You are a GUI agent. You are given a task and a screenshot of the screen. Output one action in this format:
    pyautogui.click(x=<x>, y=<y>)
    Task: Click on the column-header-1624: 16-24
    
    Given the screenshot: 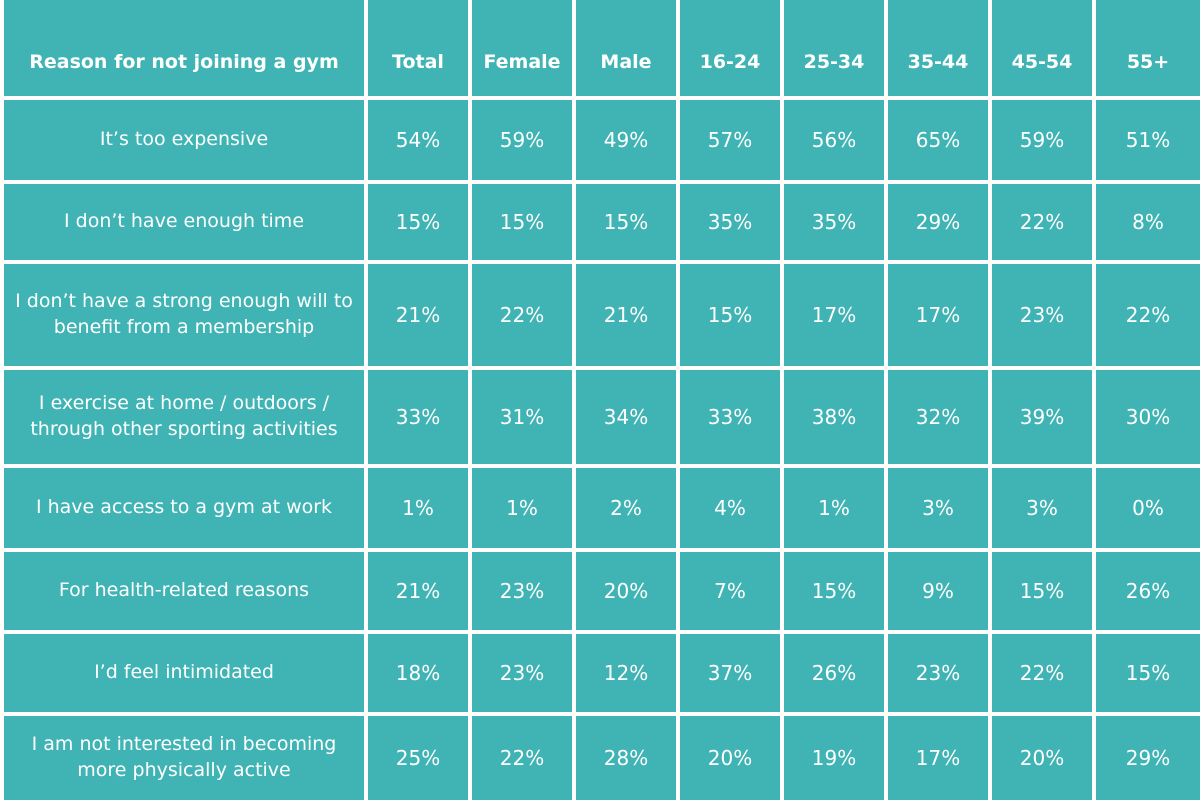 What is the action you would take?
    pyautogui.click(x=730, y=48)
    